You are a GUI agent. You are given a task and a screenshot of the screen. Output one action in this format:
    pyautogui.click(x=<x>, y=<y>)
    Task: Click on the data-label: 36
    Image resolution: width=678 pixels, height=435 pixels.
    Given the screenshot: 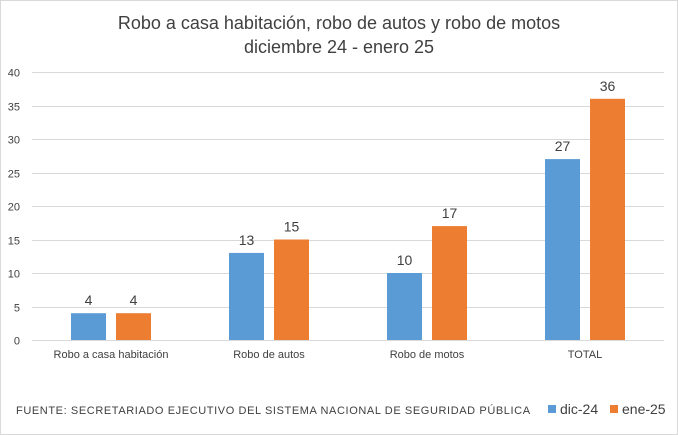 What is the action you would take?
    pyautogui.click(x=608, y=86)
    